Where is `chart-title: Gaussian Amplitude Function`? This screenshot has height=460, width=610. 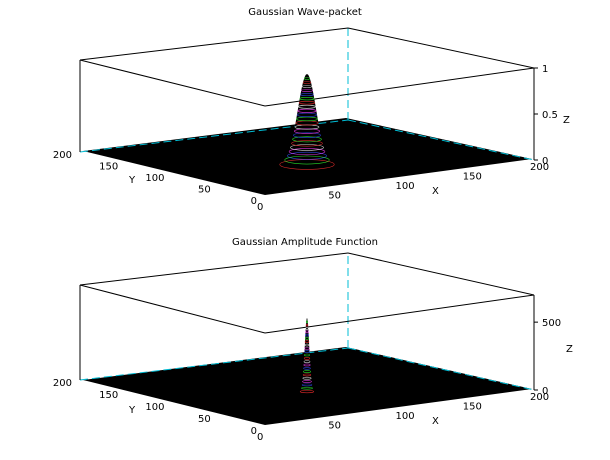
chart-title: Gaussian Amplitude Function is located at coordinates (305, 242).